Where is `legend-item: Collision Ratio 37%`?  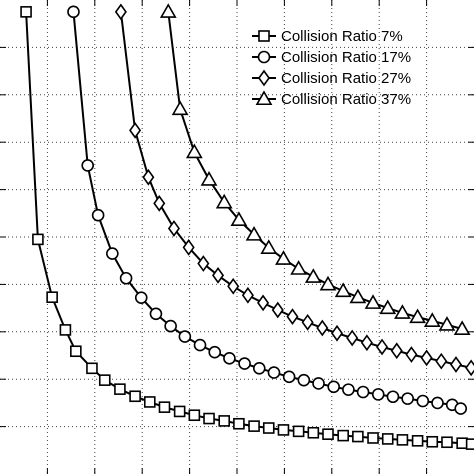 legend-item: Collision Ratio 37% is located at coordinates (331, 99).